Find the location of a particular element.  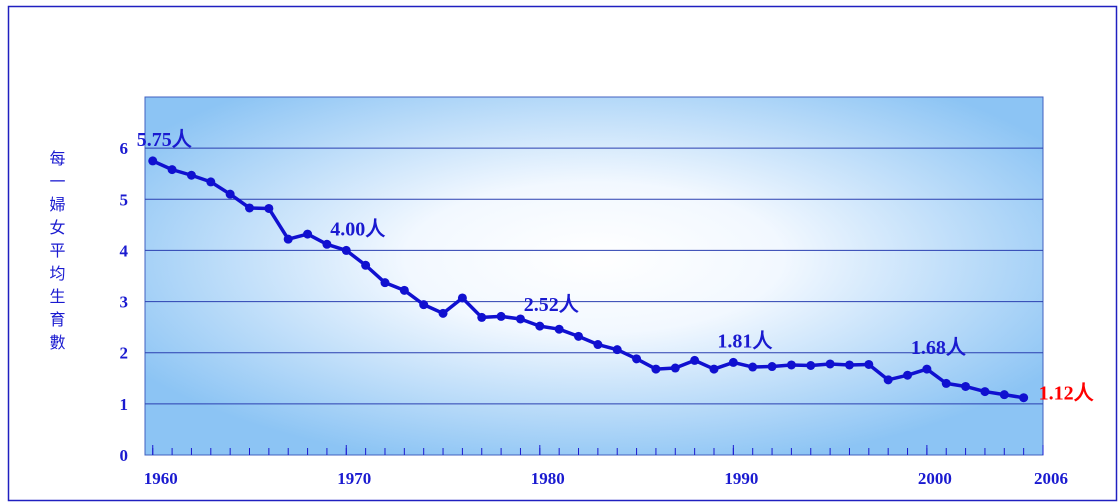

x-tick-label: 2006 is located at coordinates (1051, 478).